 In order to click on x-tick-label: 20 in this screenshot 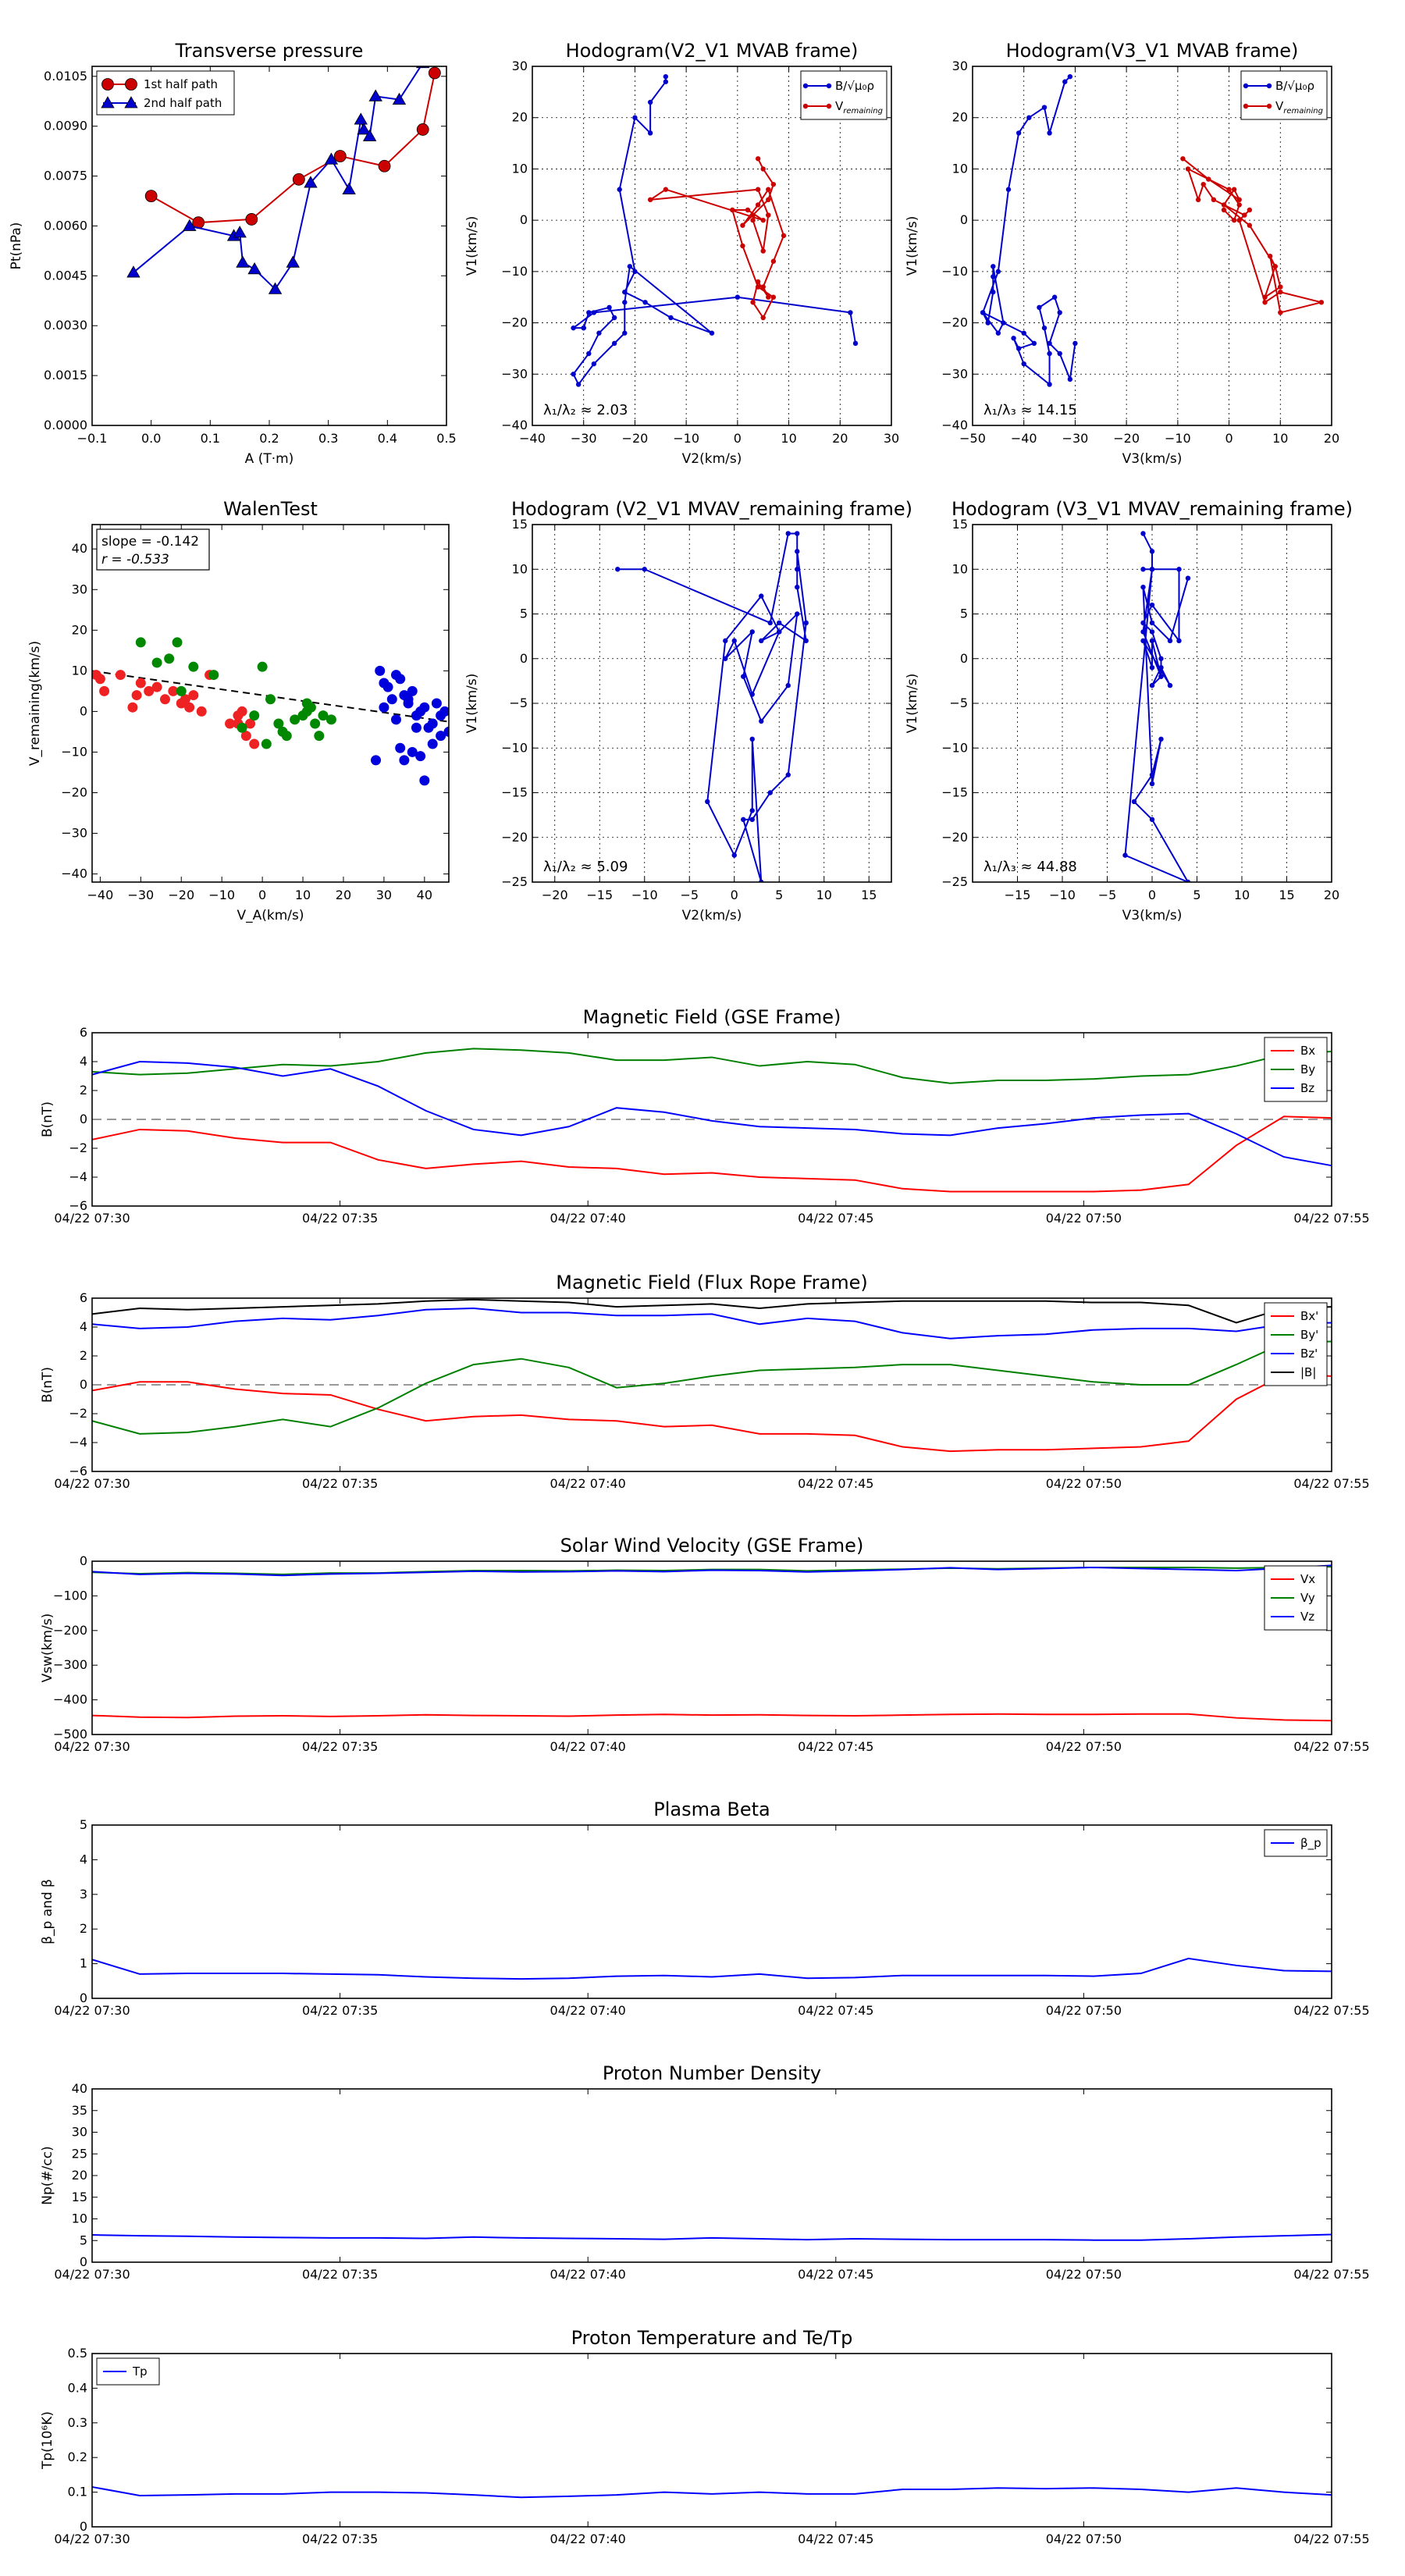, I will do `click(1332, 439)`.